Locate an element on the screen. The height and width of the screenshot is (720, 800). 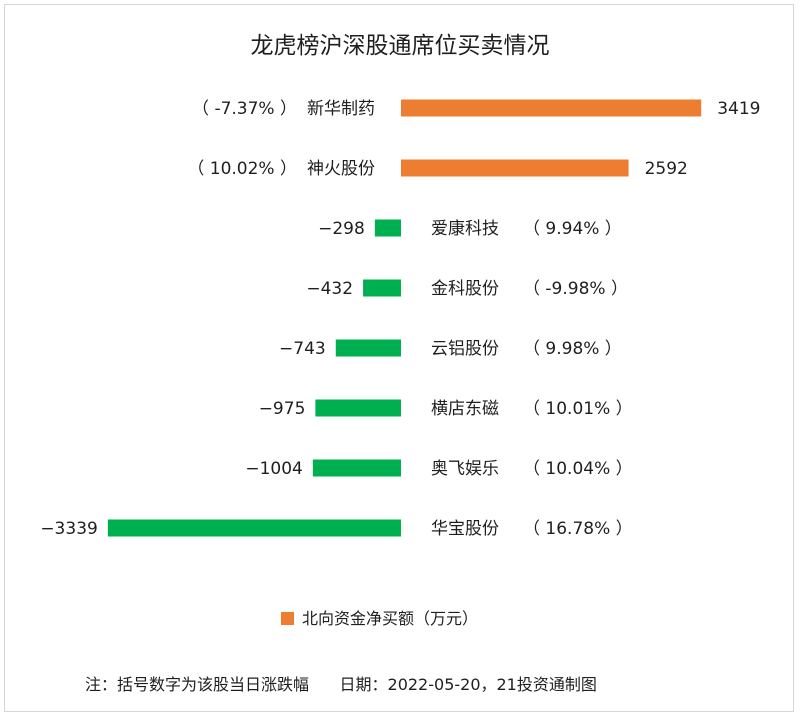
value-label: −1004 is located at coordinates (274, 469).